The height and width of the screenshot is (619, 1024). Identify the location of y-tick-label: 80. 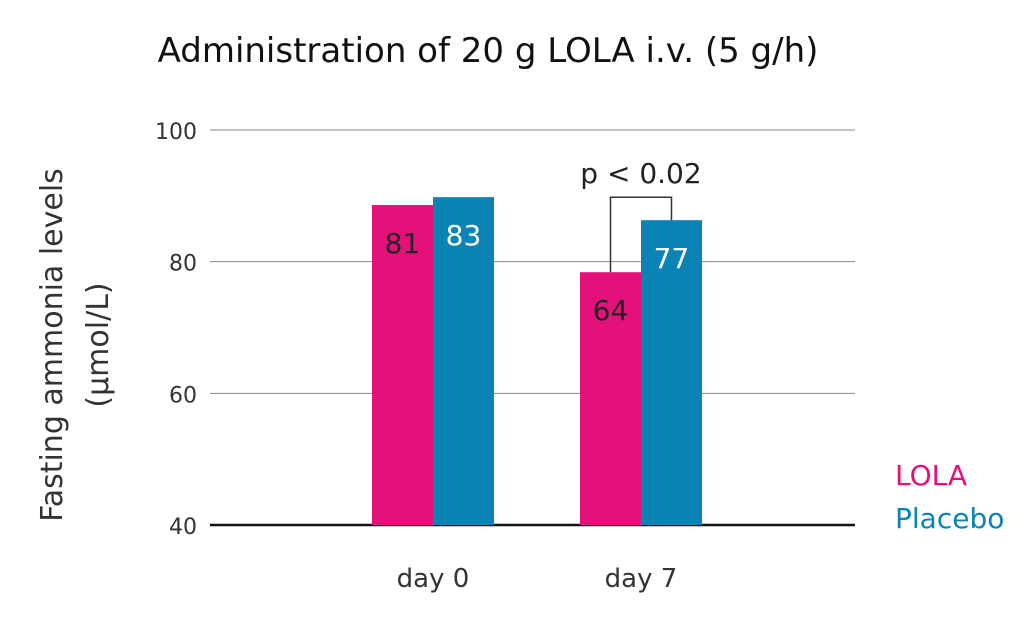
(183, 264).